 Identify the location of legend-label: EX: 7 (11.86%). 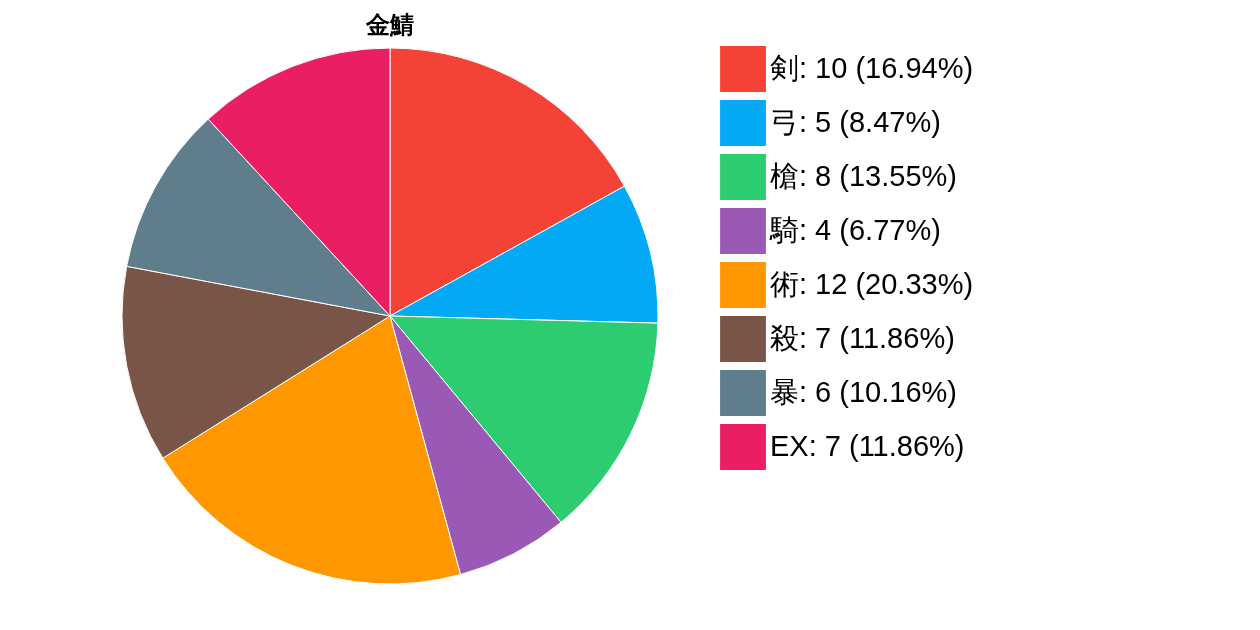
(867, 446).